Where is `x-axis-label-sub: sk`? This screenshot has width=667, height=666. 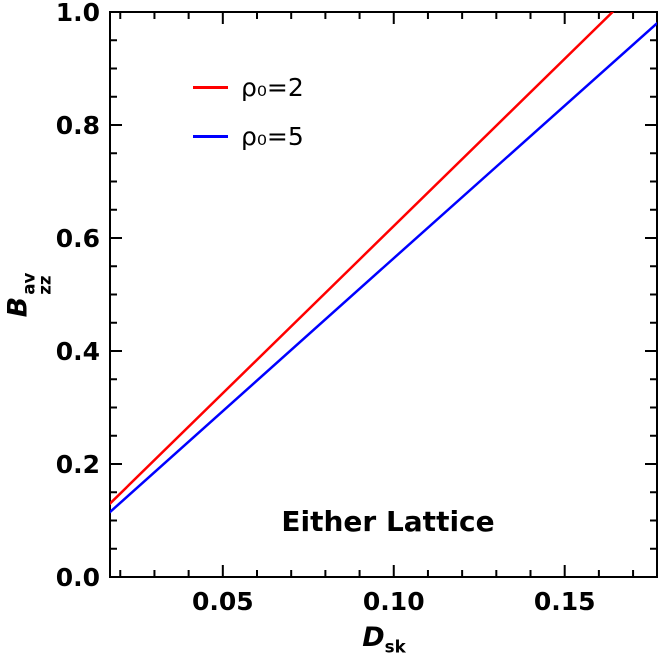 x-axis-label-sub: sk is located at coordinates (395, 646).